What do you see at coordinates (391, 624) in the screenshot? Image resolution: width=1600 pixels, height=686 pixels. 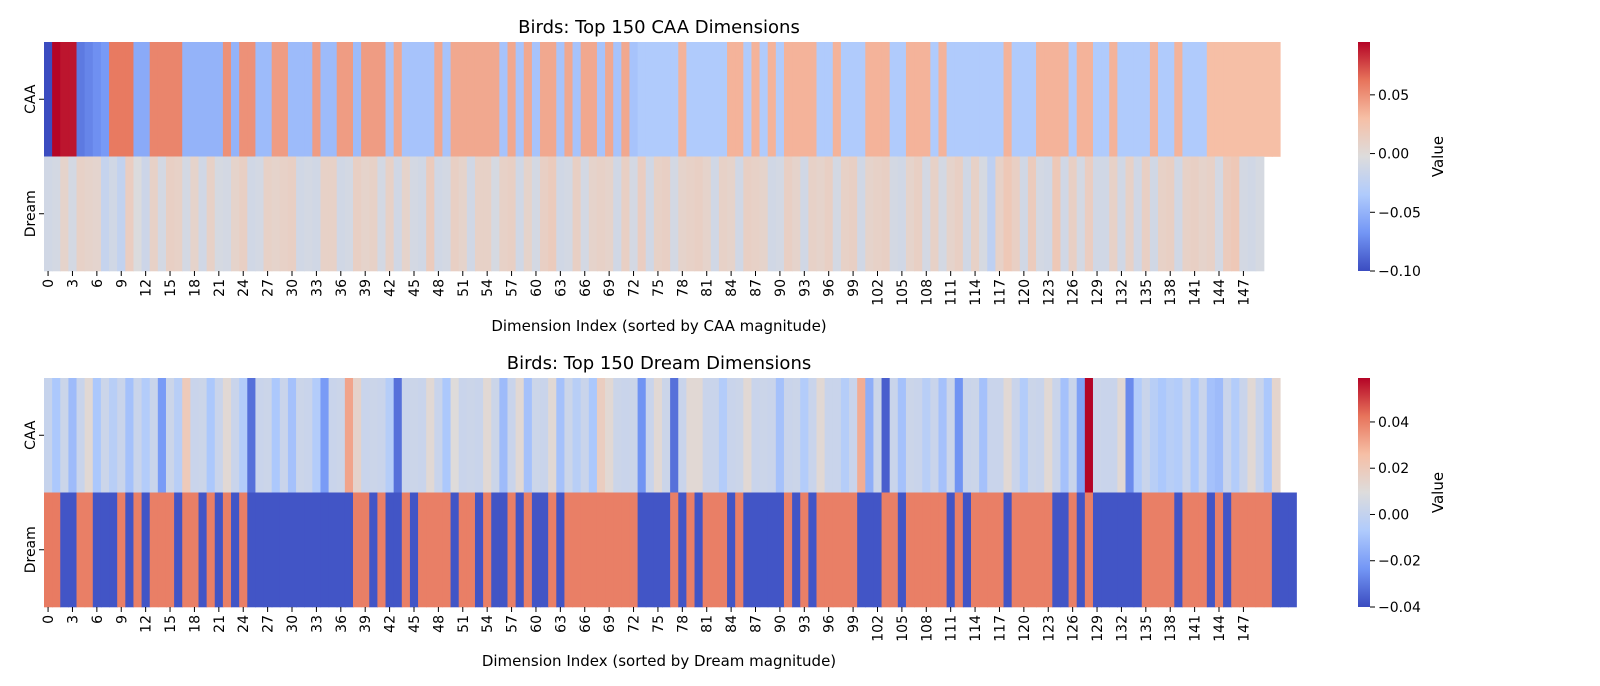 I see `x-tick-label: 42` at bounding box center [391, 624].